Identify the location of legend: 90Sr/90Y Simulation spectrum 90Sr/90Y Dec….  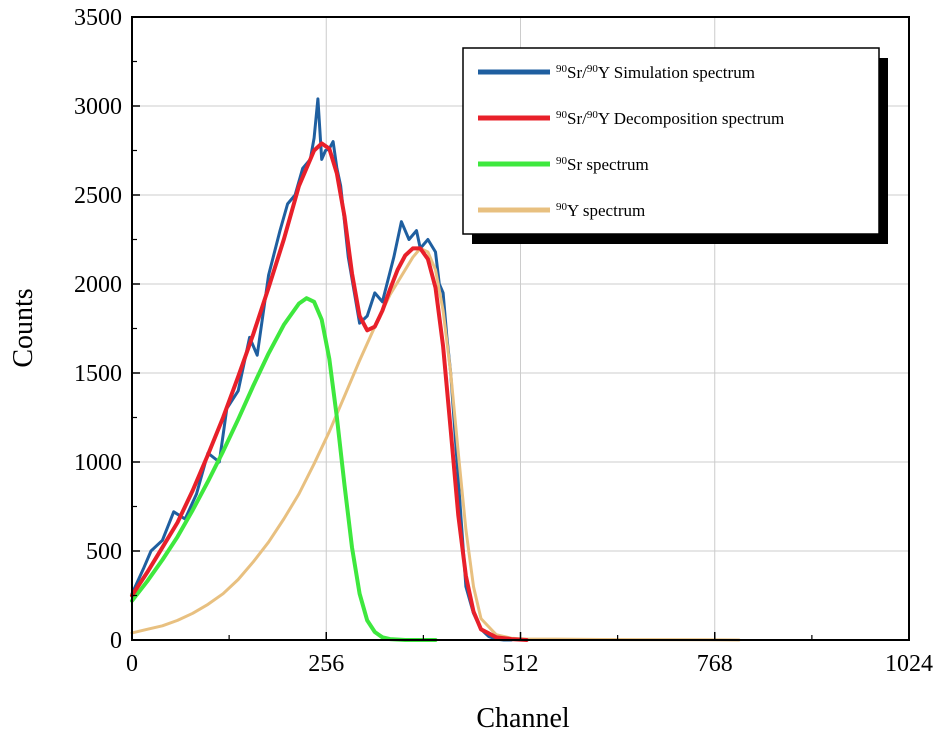
(675, 145).